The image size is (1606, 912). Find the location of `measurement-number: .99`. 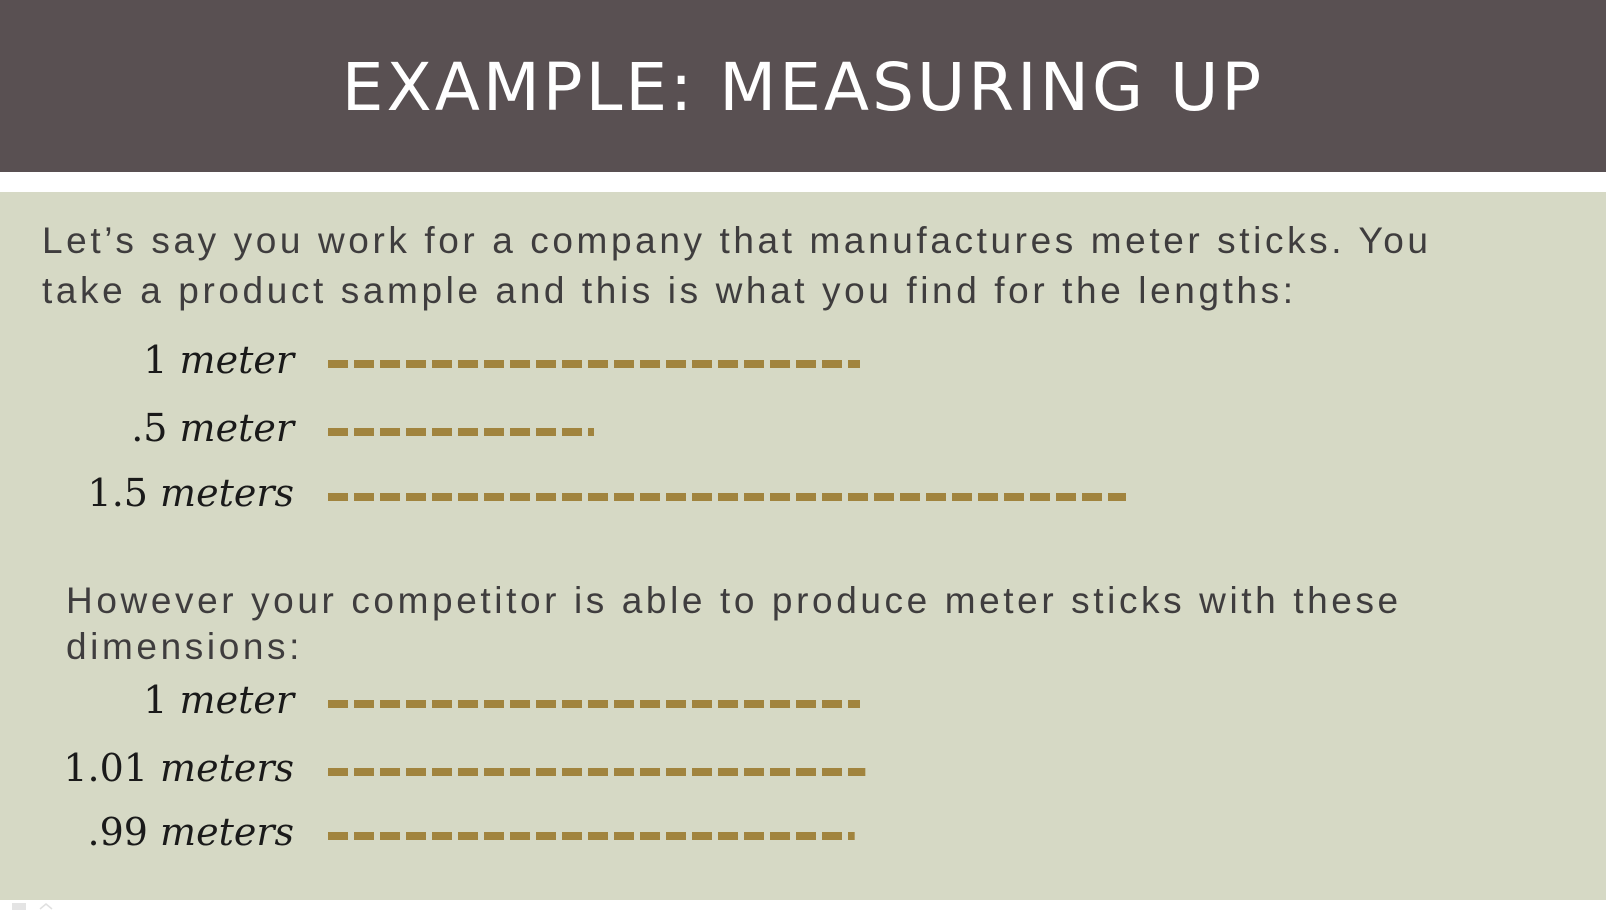

measurement-number: .99 is located at coordinates (117, 832).